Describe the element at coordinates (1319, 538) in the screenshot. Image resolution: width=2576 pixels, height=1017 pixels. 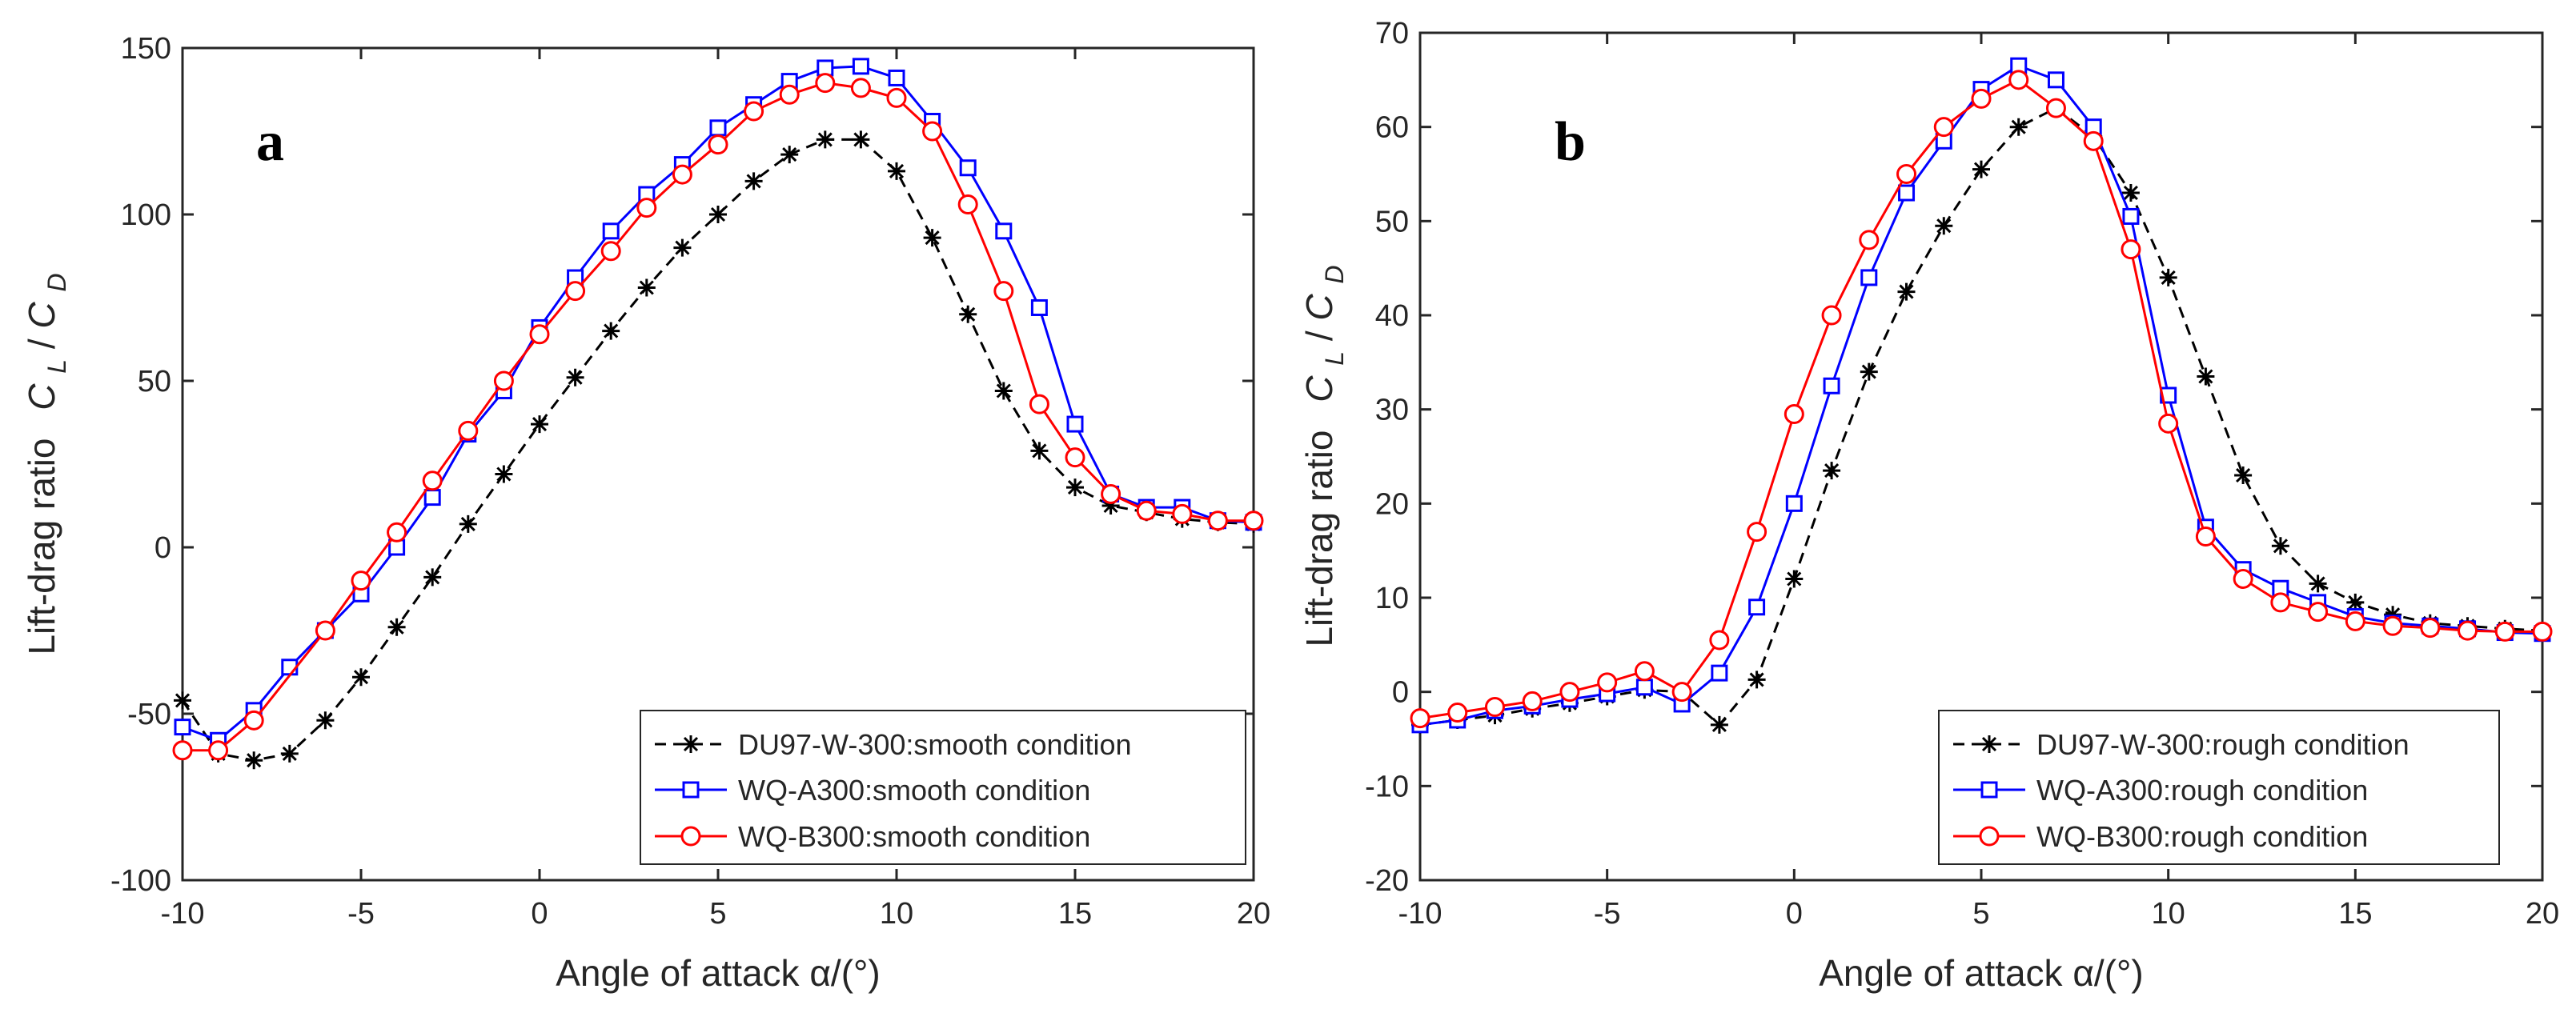
I see `y-axis-label-b-text: Lift-drag ratio` at that location.